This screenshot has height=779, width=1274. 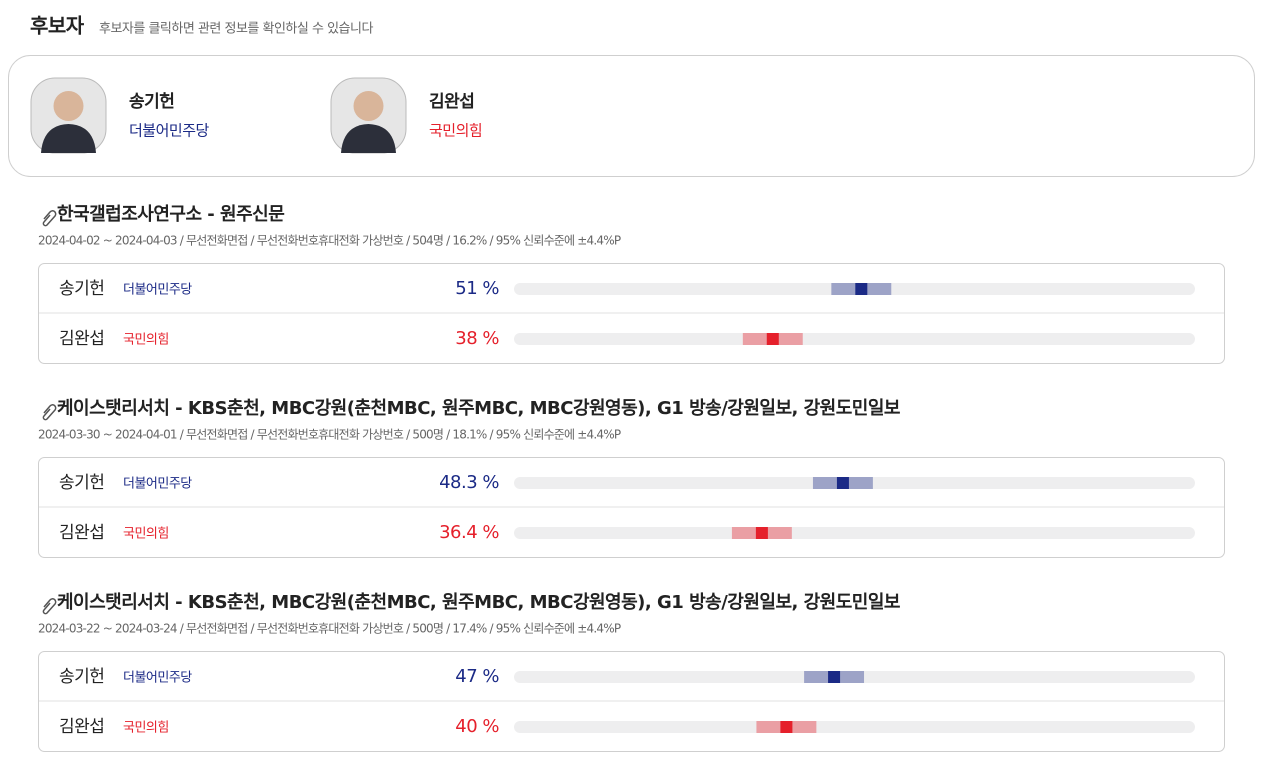 What do you see at coordinates (57, 26) in the screenshot?
I see `section-title: 후보자` at bounding box center [57, 26].